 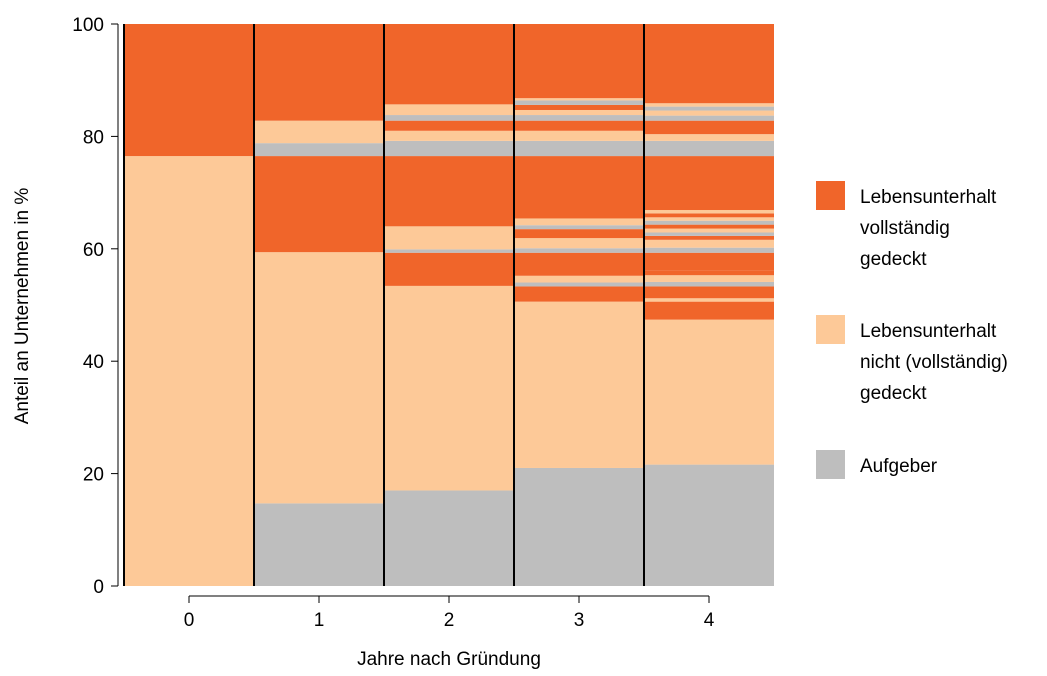 What do you see at coordinates (709, 292) in the screenshot?
I see `bar-segment-4-4-covered` at bounding box center [709, 292].